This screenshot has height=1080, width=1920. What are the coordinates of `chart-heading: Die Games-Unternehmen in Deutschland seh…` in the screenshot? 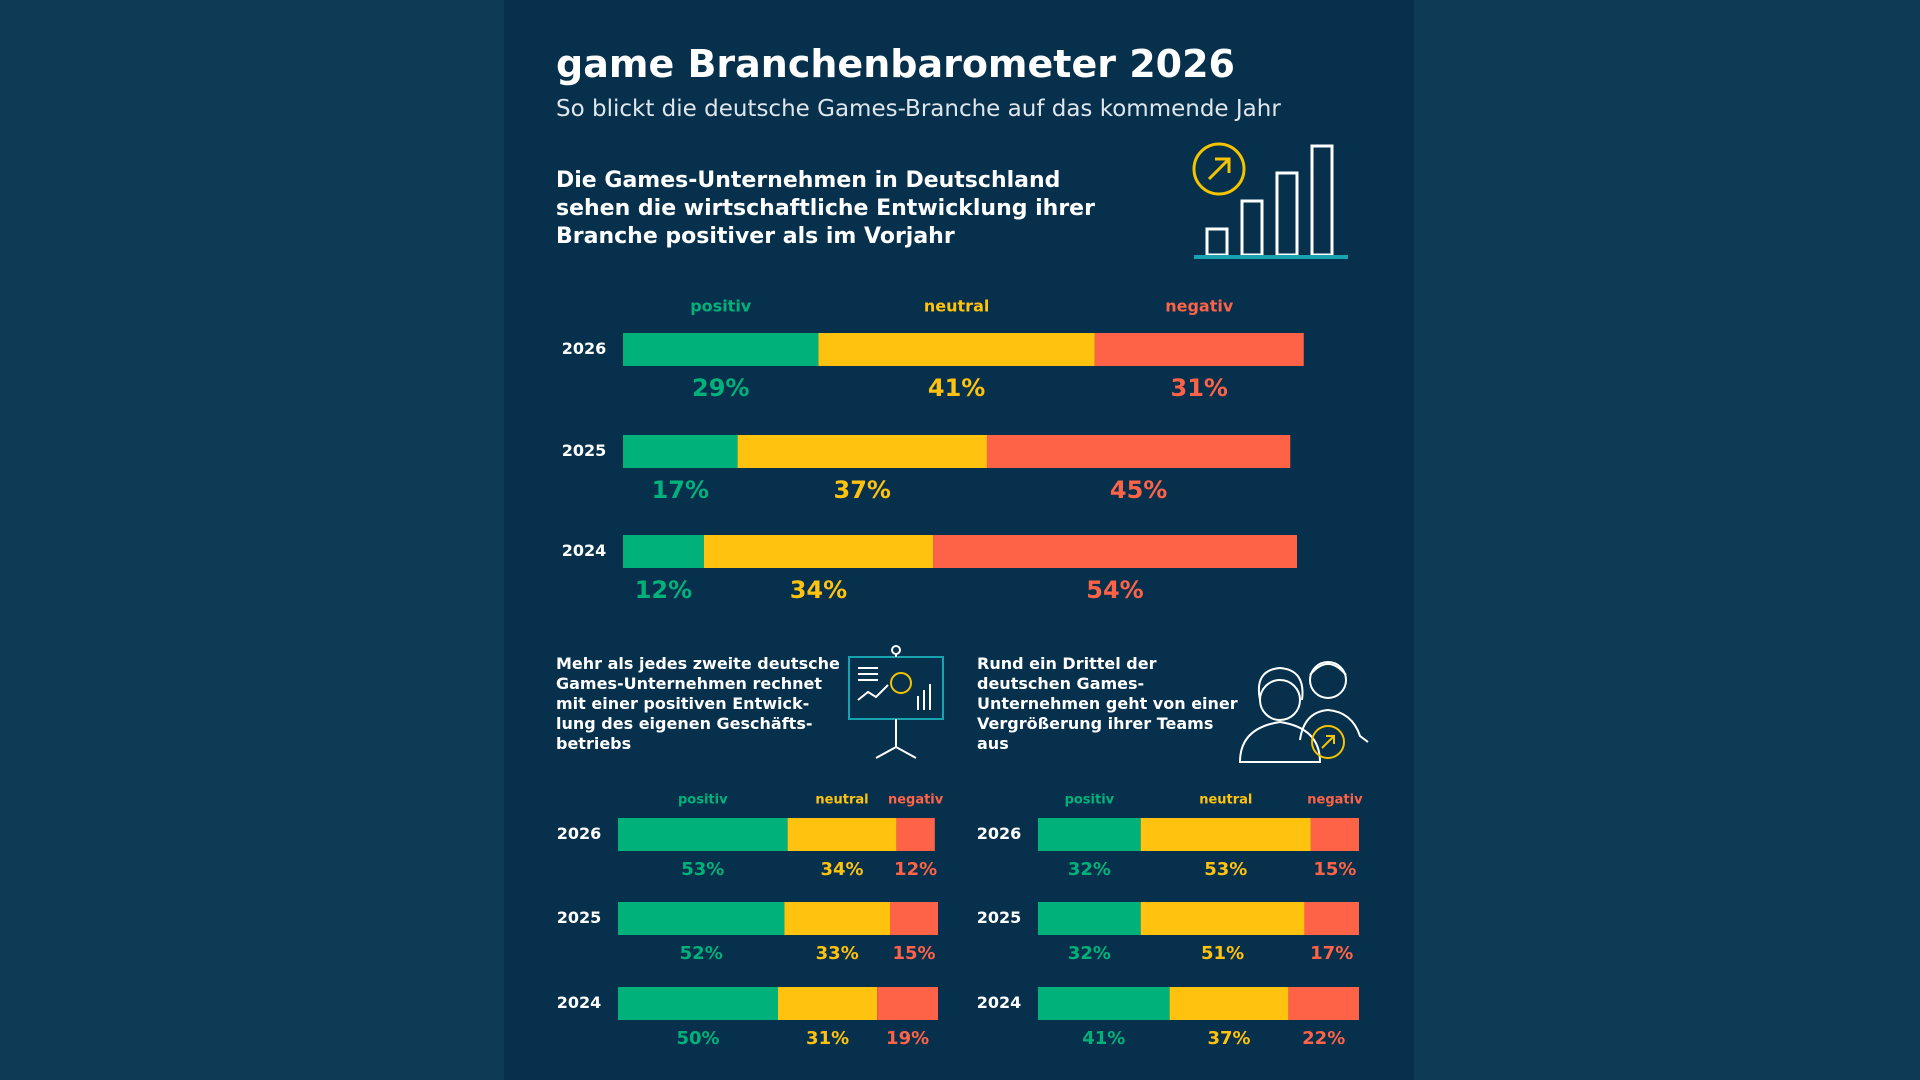 It's located at (825, 208).